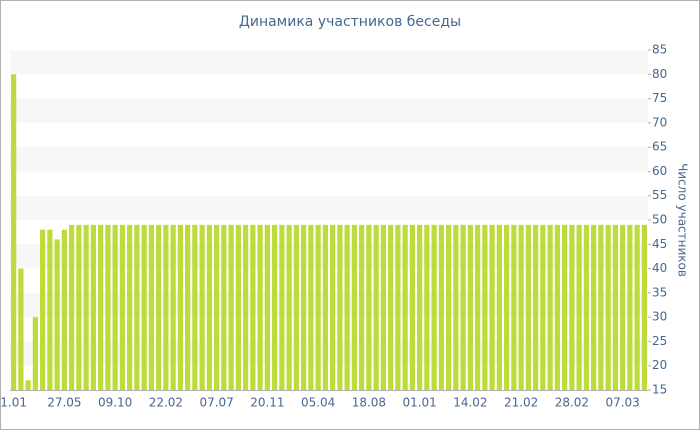 This screenshot has height=430, width=700. I want to click on y-tick-label: 75, so click(659, 98).